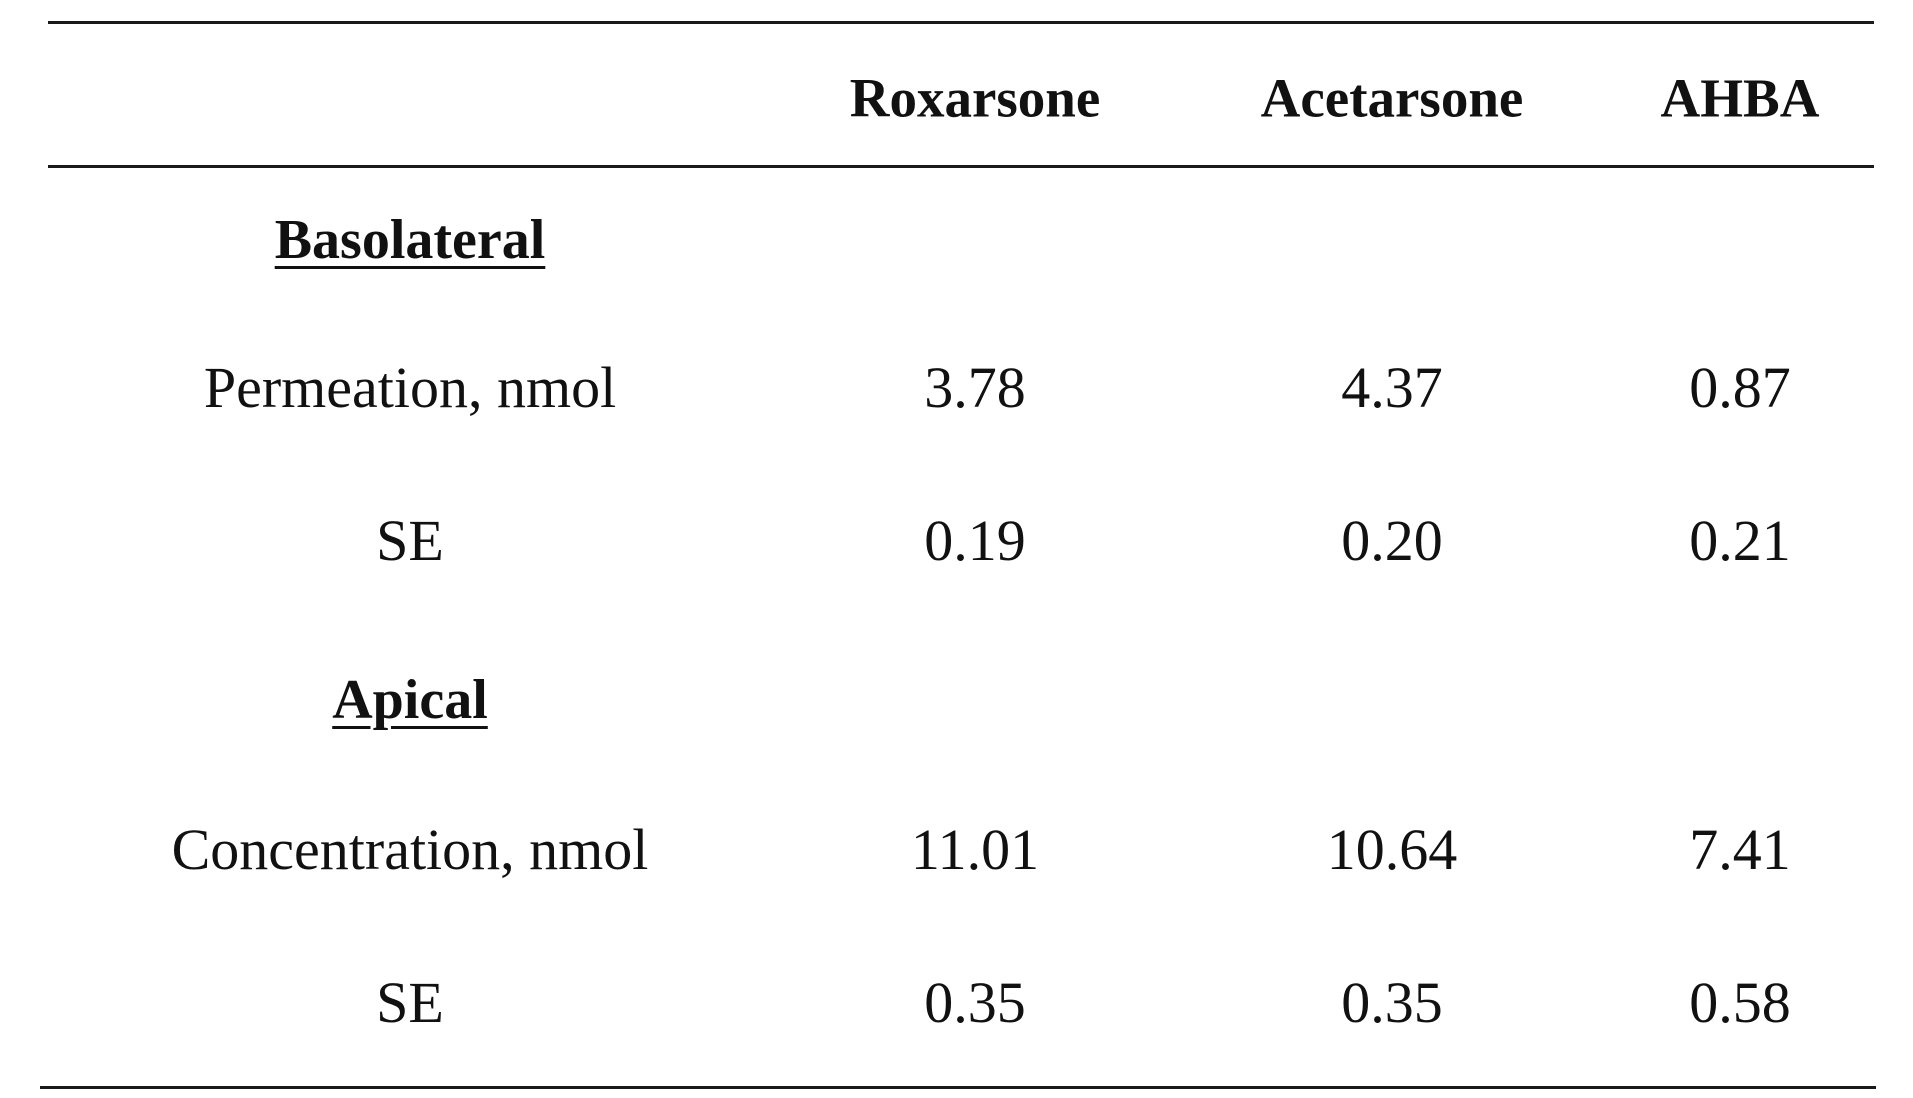 This screenshot has width=1913, height=1098. I want to click on table-cell: 3.78, so click(975, 387).